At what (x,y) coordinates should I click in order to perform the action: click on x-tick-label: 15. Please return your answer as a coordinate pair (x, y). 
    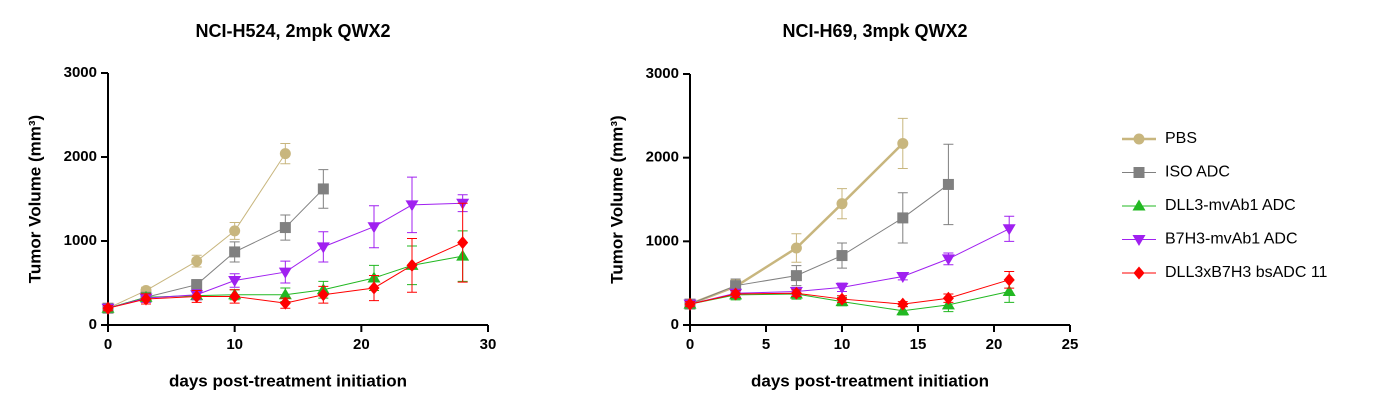
    Looking at the image, I should click on (918, 344).